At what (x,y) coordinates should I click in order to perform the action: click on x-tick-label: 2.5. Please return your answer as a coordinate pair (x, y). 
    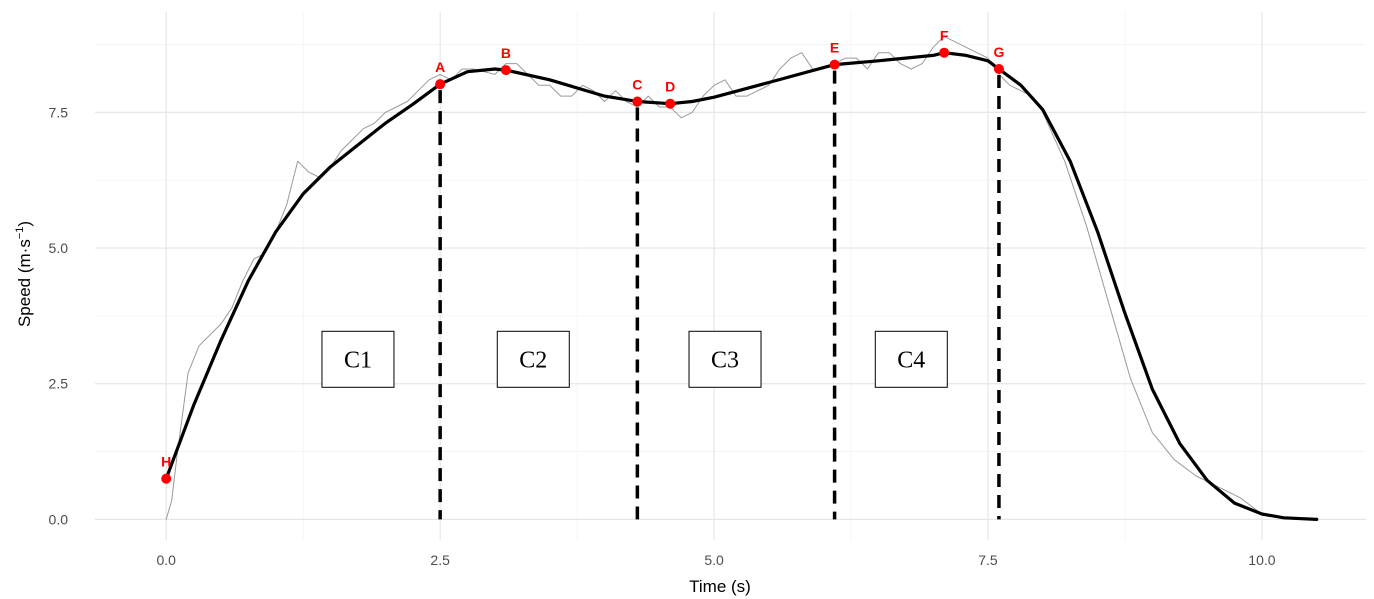
    Looking at the image, I should click on (440, 560).